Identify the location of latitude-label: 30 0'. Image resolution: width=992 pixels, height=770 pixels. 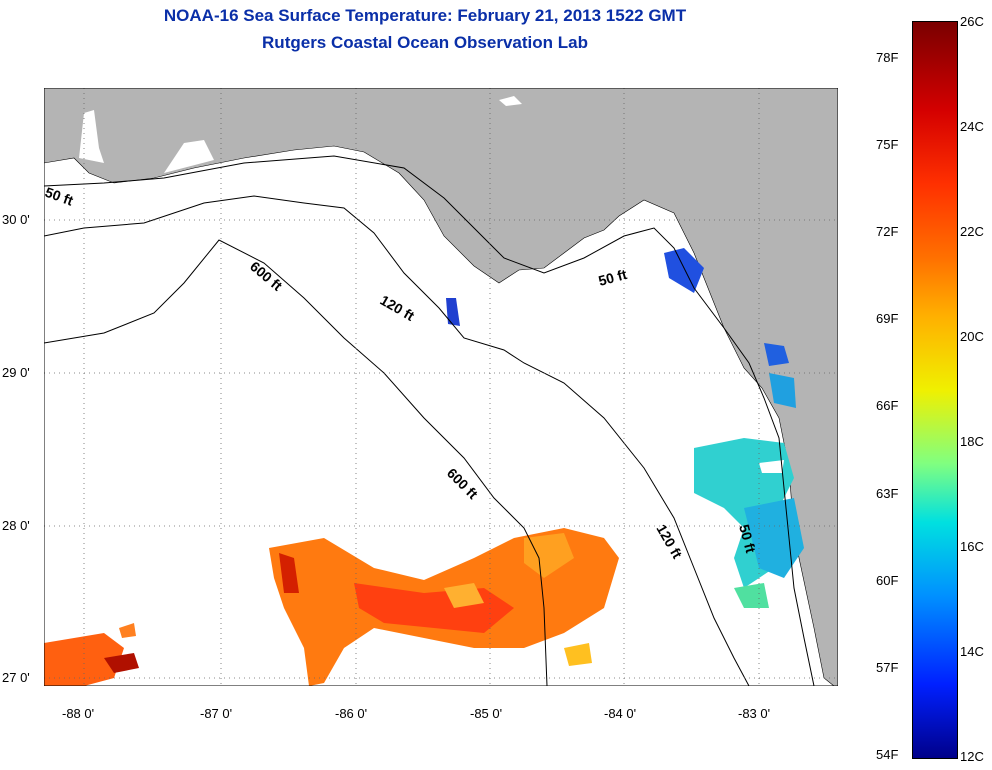
(16, 219).